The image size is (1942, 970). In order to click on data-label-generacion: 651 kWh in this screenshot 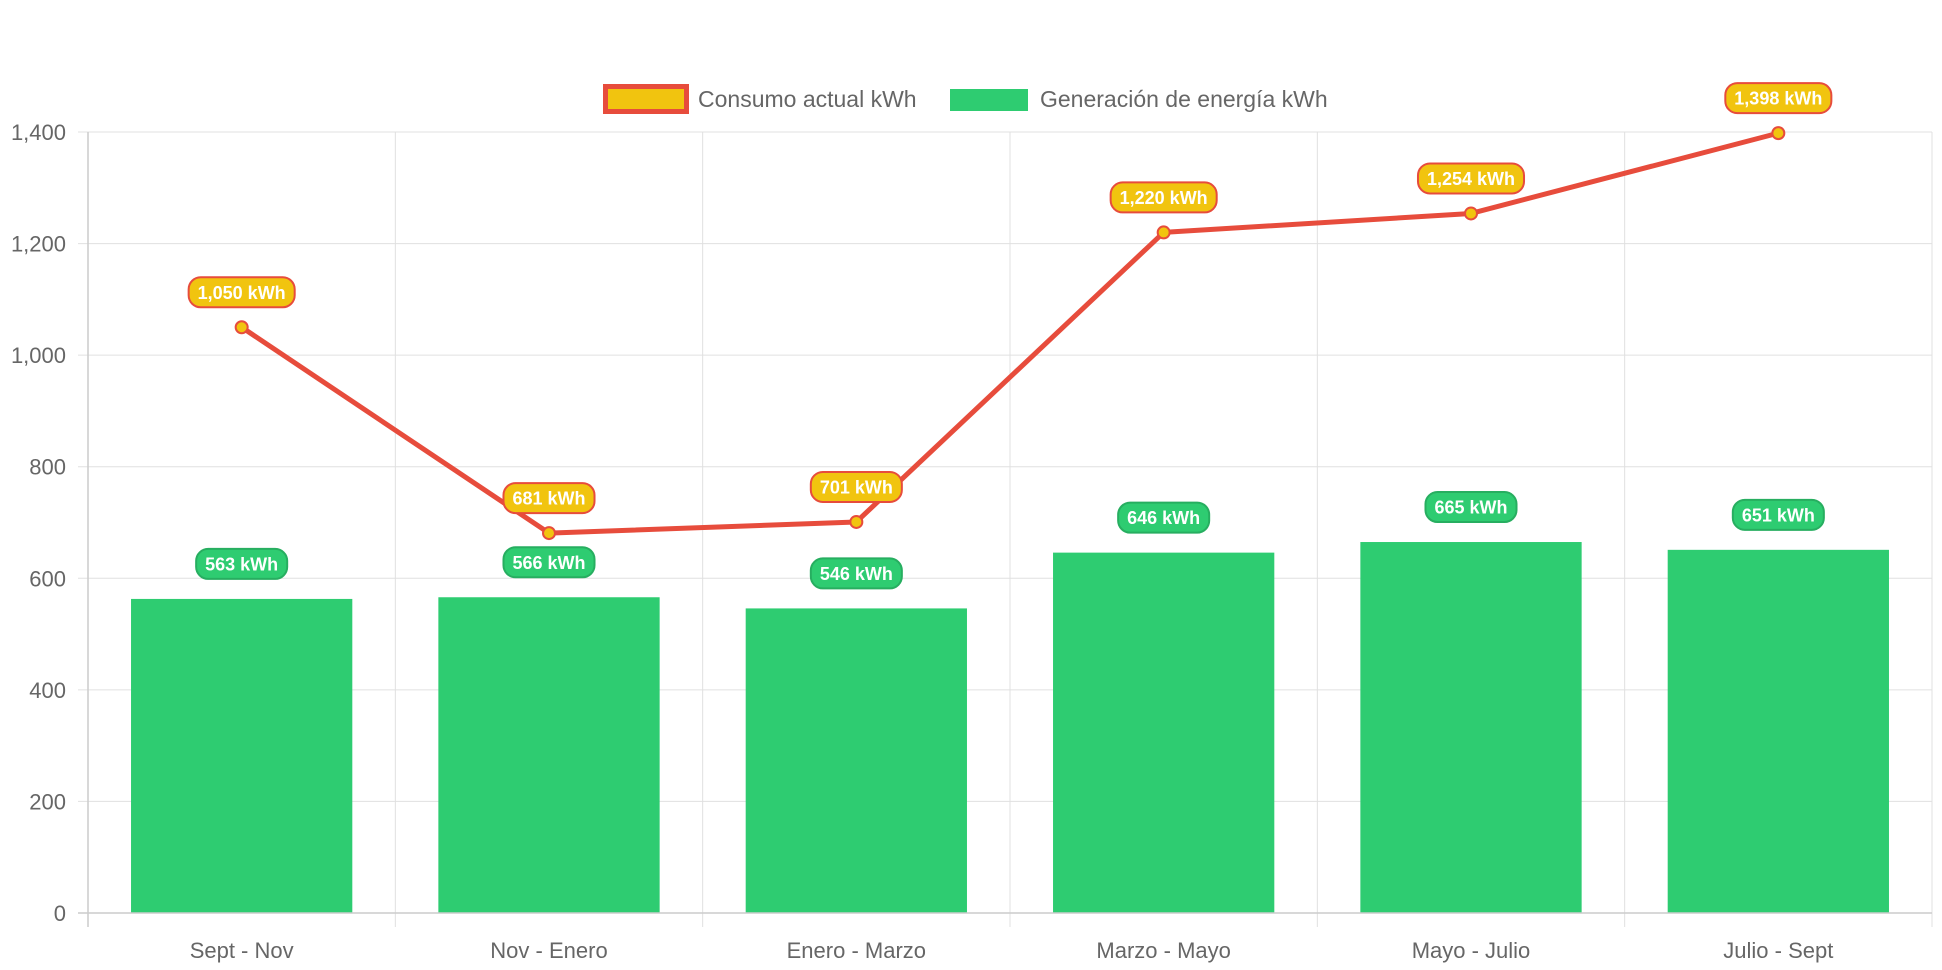, I will do `click(1778, 514)`.